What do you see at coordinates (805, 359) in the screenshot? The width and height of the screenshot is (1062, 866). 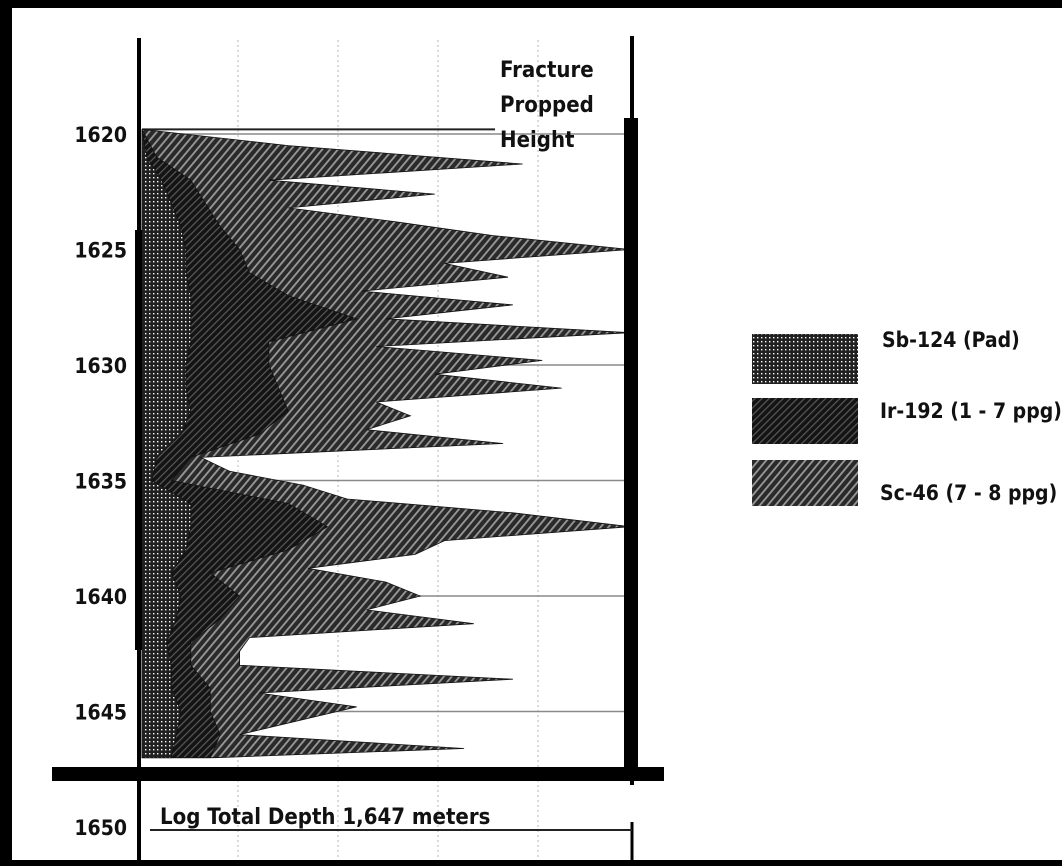 I see `legend-swatch-sb124` at bounding box center [805, 359].